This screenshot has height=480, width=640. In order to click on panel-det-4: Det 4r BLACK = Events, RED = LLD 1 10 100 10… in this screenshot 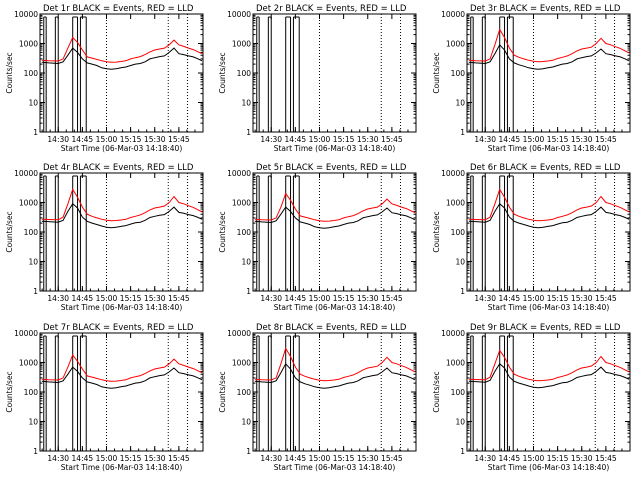, I will do `click(104, 237)`.